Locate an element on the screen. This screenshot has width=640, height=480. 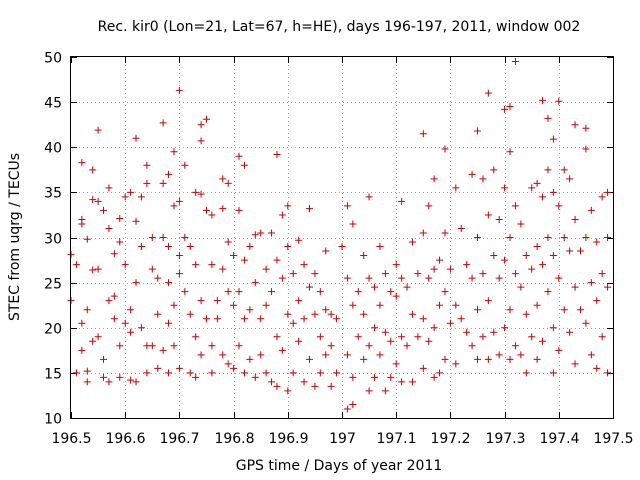
y-tick-label: 15 is located at coordinates (53, 375).